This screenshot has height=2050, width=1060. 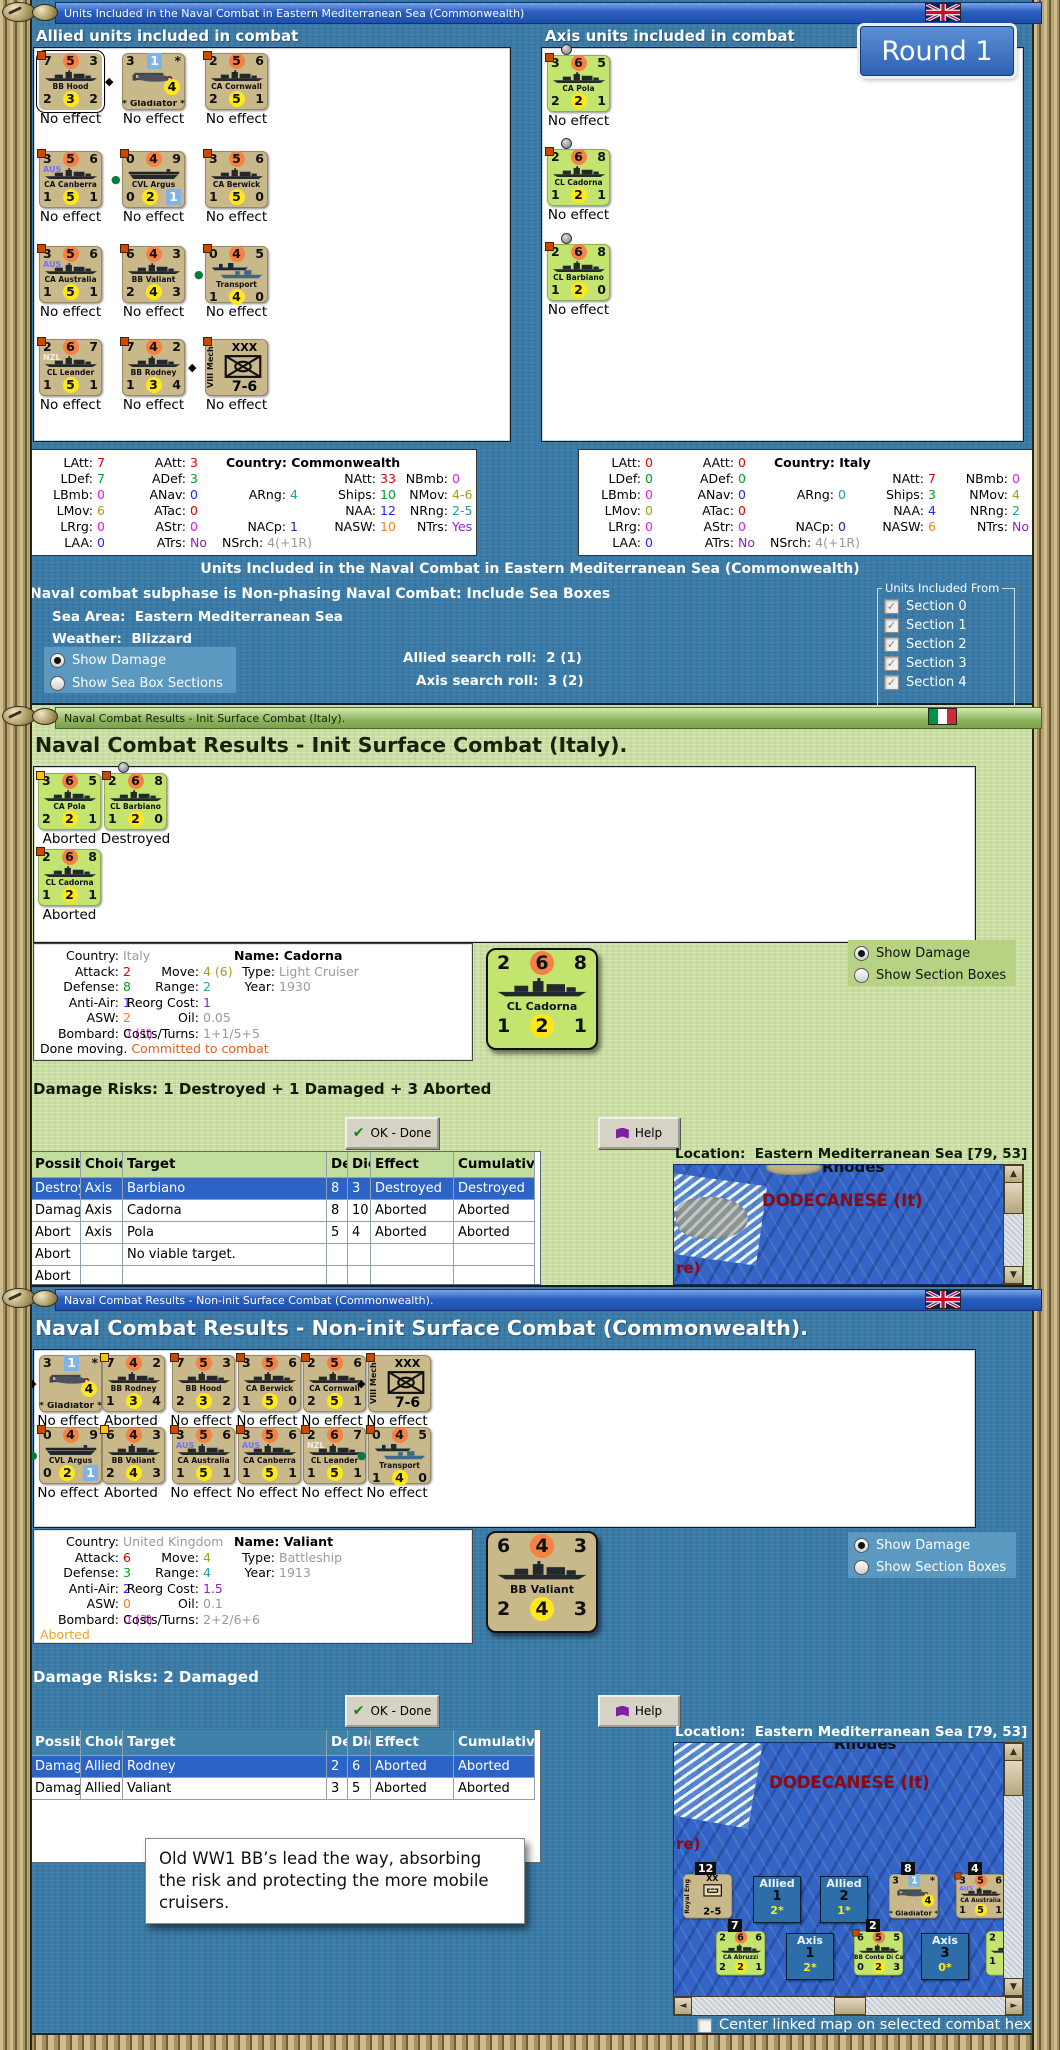 What do you see at coordinates (45, 1298) in the screenshot?
I see `window3-minimize-button` at bounding box center [45, 1298].